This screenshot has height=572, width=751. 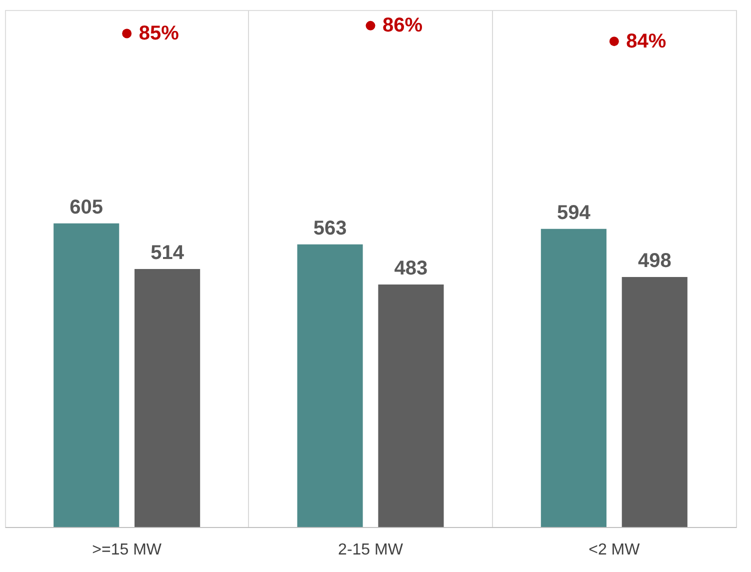 What do you see at coordinates (614, 550) in the screenshot?
I see `x-tick-label: <2 MW` at bounding box center [614, 550].